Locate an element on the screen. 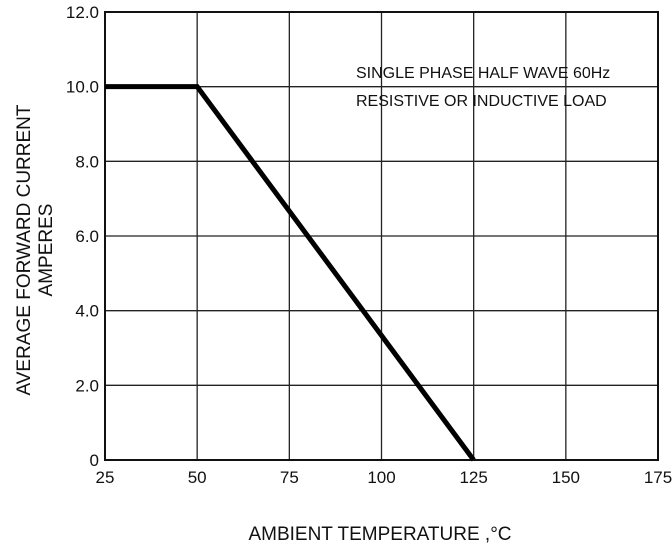  y-tick-label: 0 is located at coordinates (94, 460).